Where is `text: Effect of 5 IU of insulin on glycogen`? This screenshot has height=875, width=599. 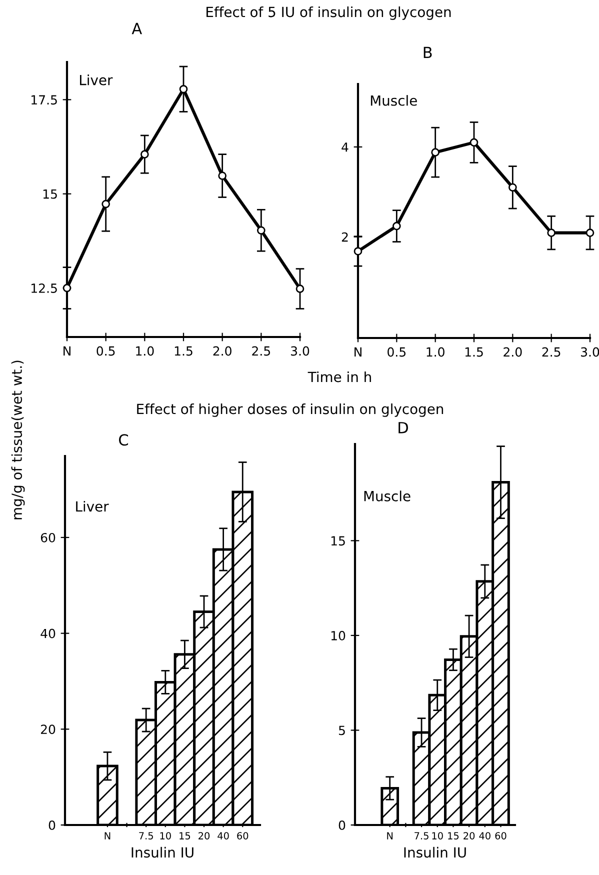
text: Effect of 5 IU of insulin on glycogen is located at coordinates (328, 13).